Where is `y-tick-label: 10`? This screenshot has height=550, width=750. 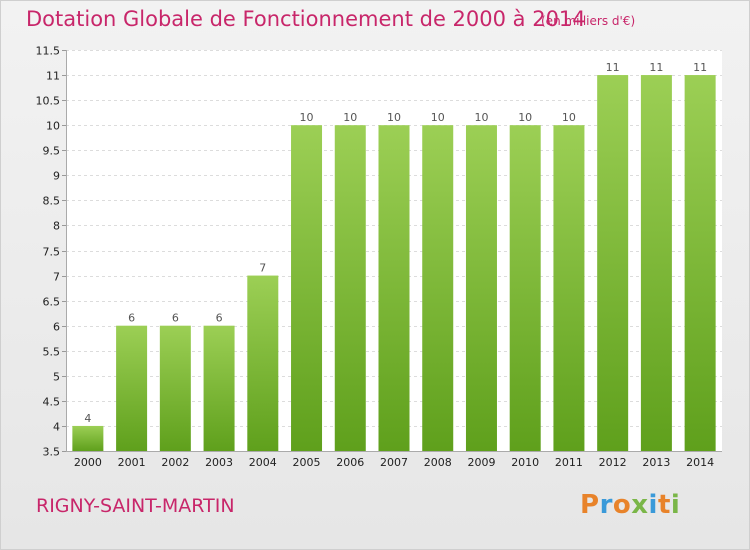
y-tick-label: 10 is located at coordinates (53, 126).